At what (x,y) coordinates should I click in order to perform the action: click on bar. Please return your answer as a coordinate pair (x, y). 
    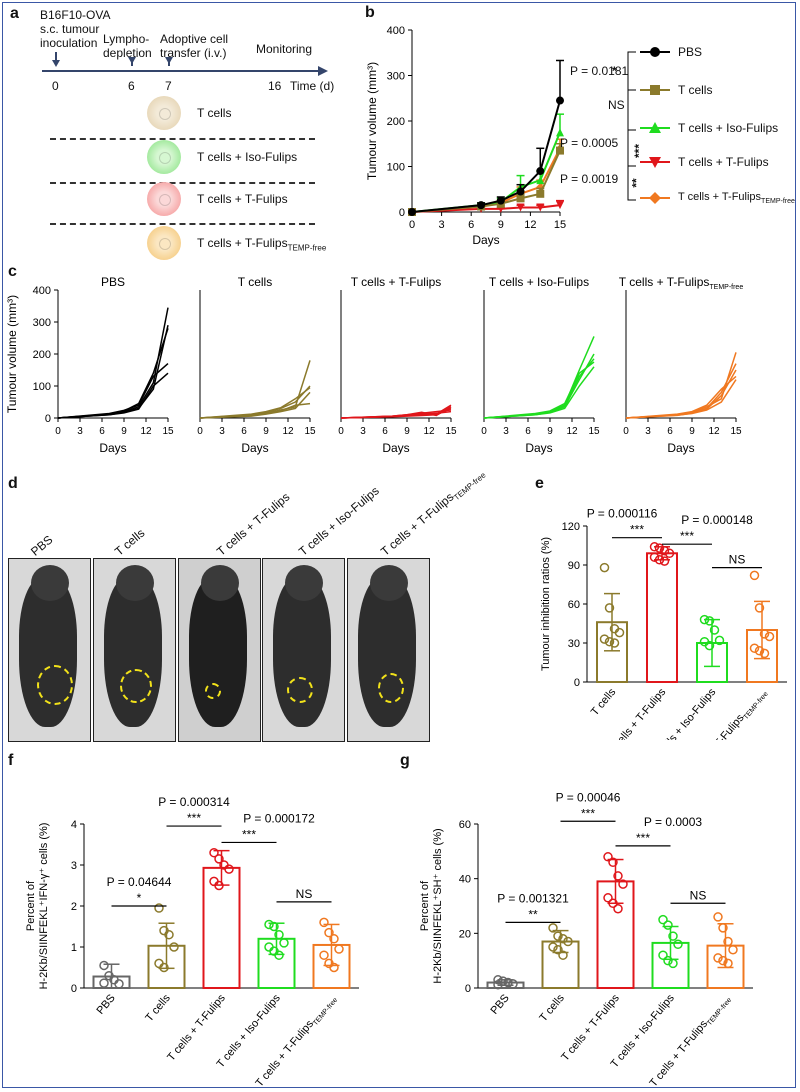
    Looking at the image, I should click on (221, 927).